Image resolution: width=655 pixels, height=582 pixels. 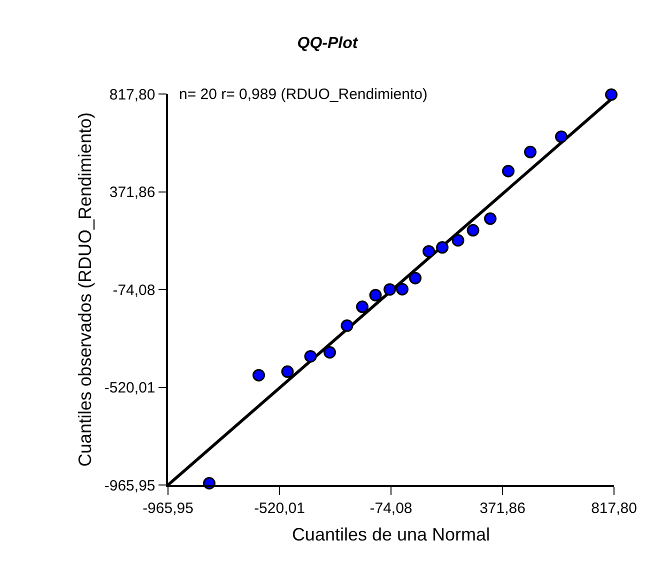 I want to click on y-tick-label: -965,95, so click(x=130, y=485).